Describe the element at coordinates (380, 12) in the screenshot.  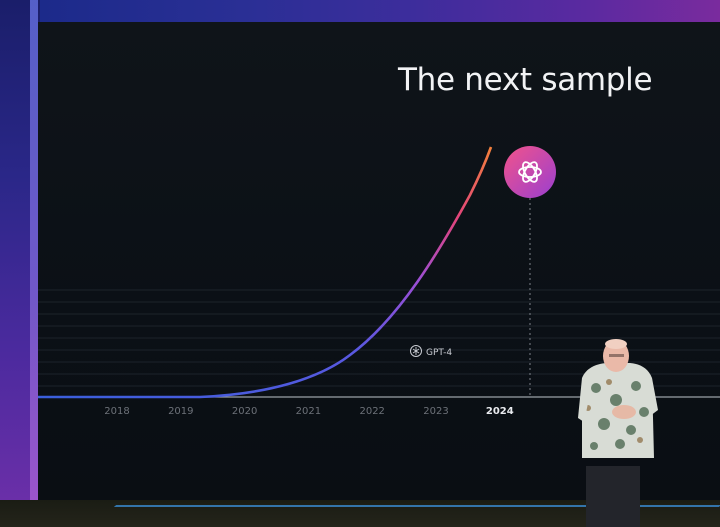
I see `top-light-strip` at that location.